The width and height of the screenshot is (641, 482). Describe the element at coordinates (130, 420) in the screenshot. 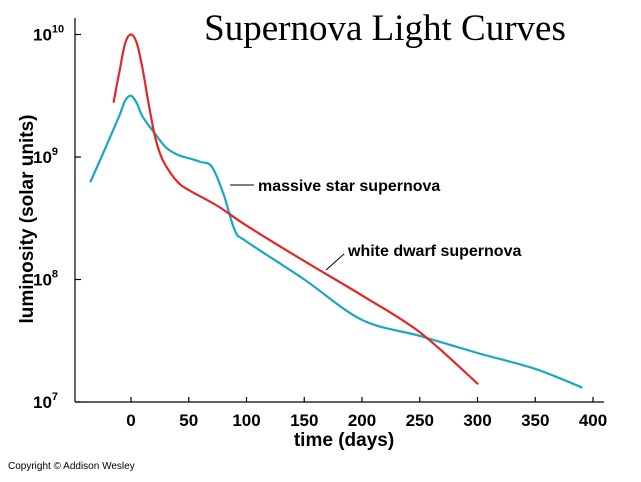

I see `x-tick-label: 0` at that location.